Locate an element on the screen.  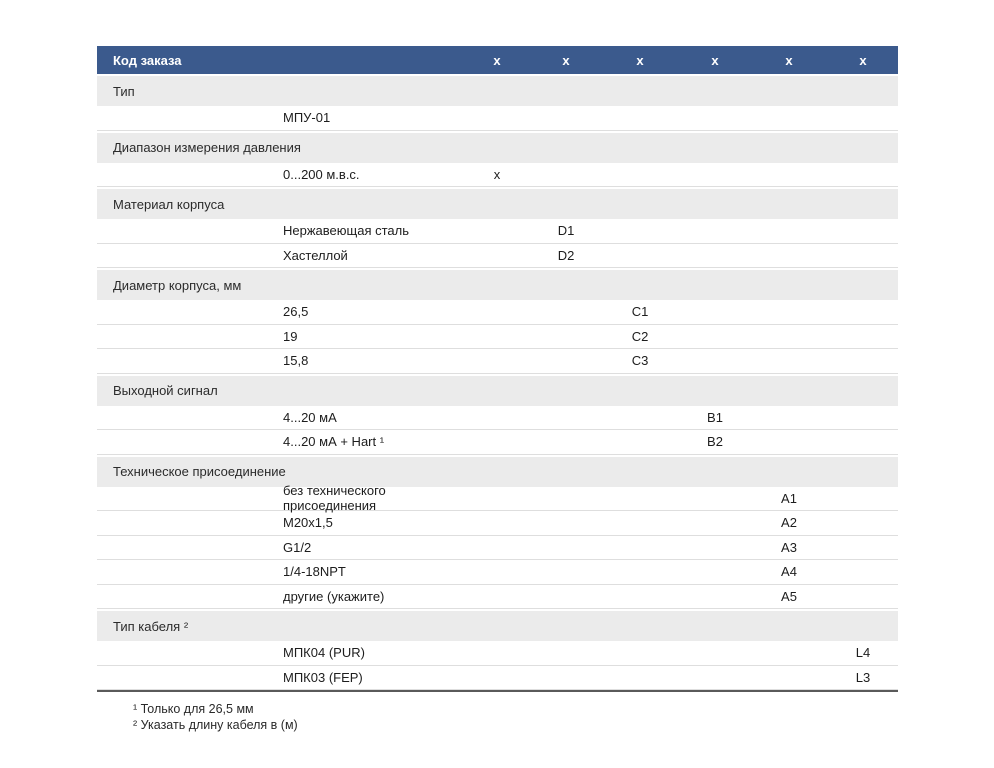
section-label: Материал корпуса is located at coordinates (169, 204).